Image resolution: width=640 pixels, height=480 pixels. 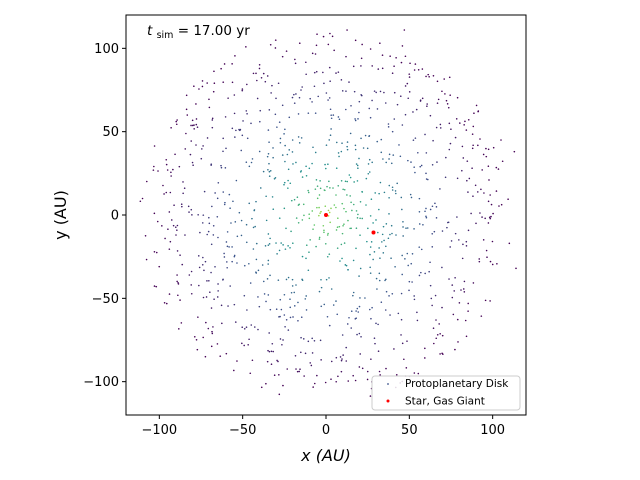 What do you see at coordinates (242, 430) in the screenshot?
I see `x-tick-label: −50` at bounding box center [242, 430].